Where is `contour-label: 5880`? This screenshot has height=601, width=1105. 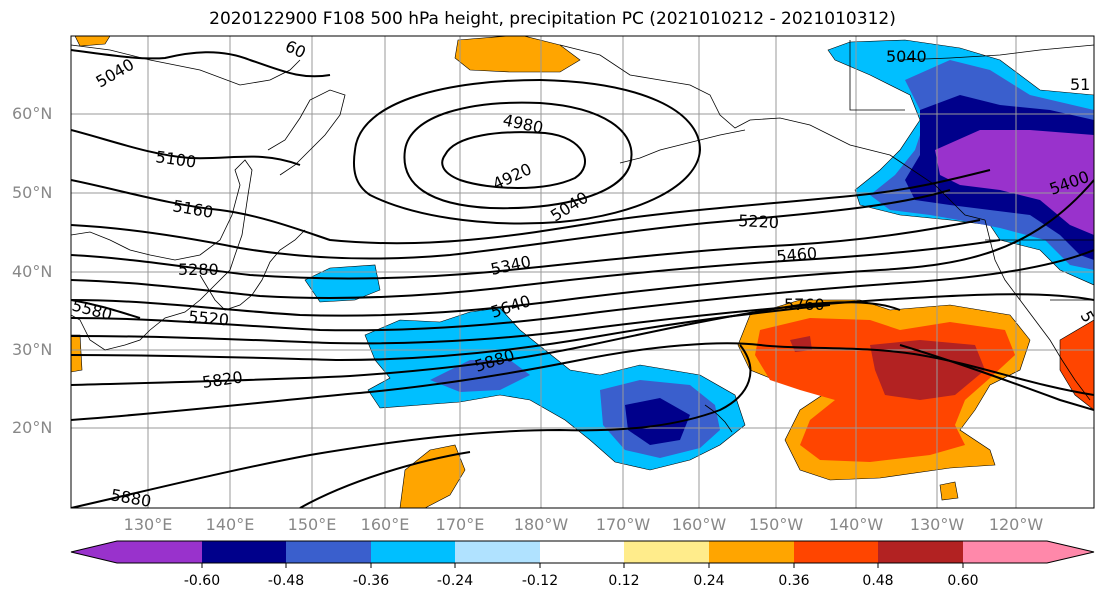
contour-label: 5880 is located at coordinates (130, 498).